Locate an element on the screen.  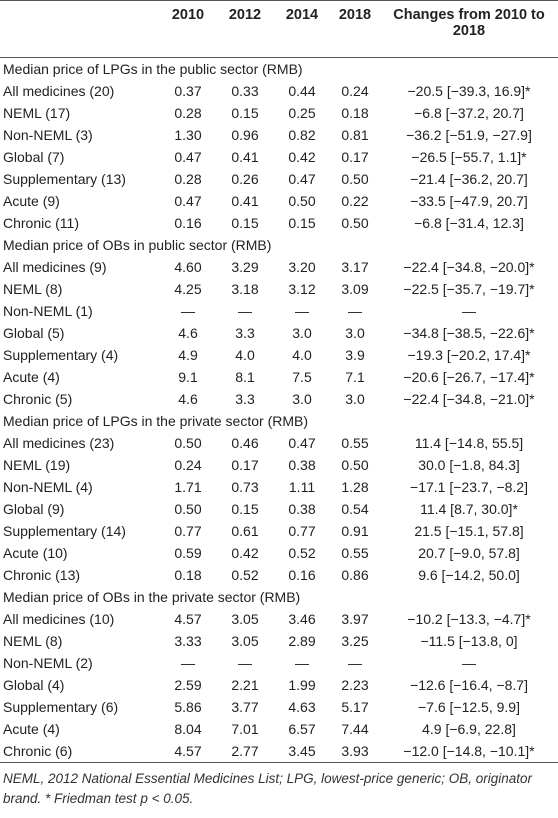
cell: 0.73 is located at coordinates (245, 487).